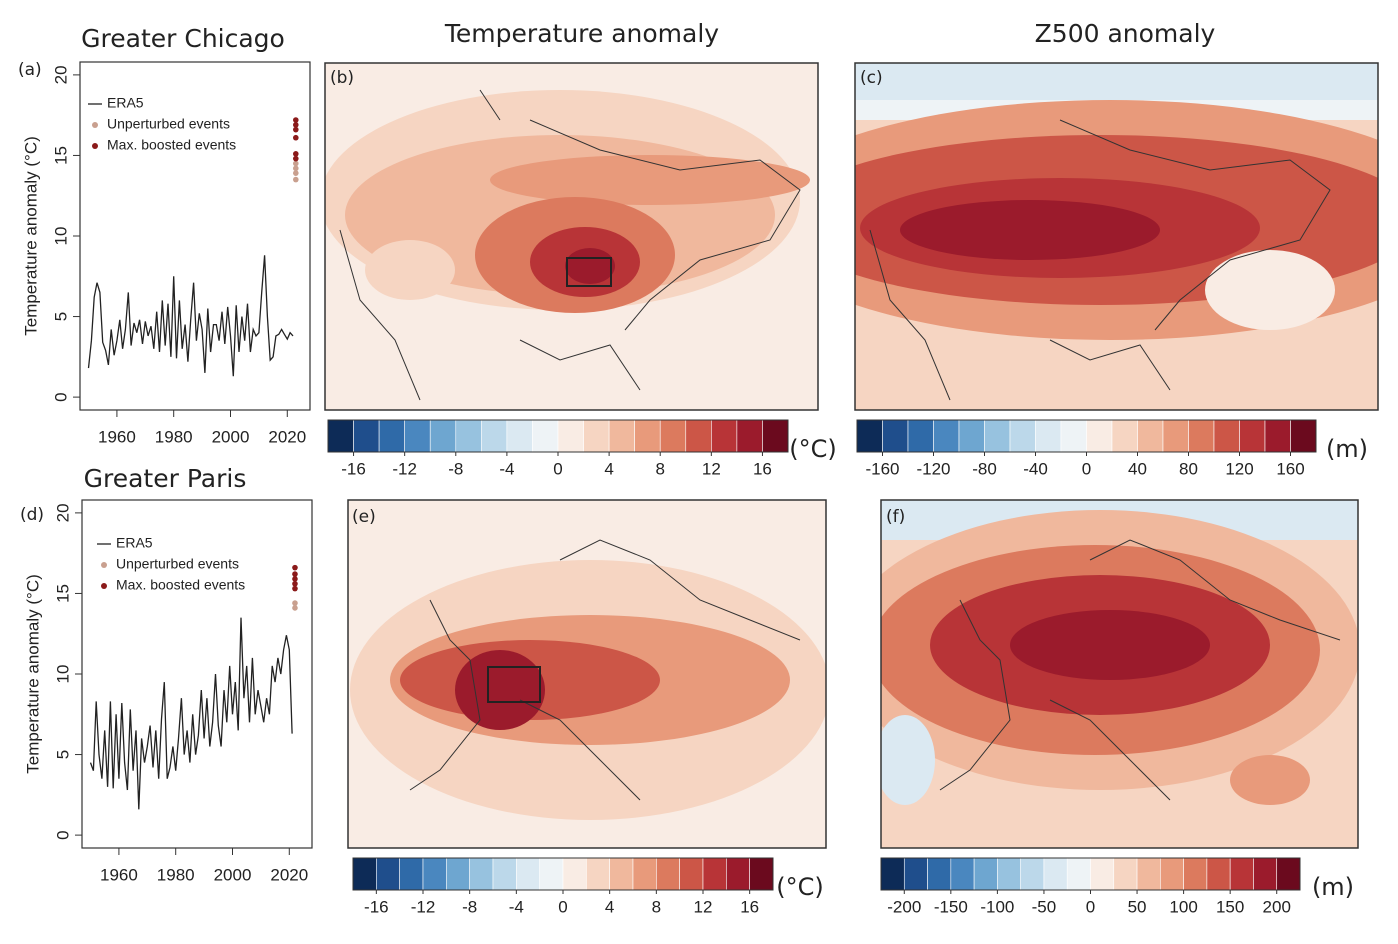  What do you see at coordinates (1035, 468) in the screenshot?
I see `colorbar-tick-label: -40` at bounding box center [1035, 468].